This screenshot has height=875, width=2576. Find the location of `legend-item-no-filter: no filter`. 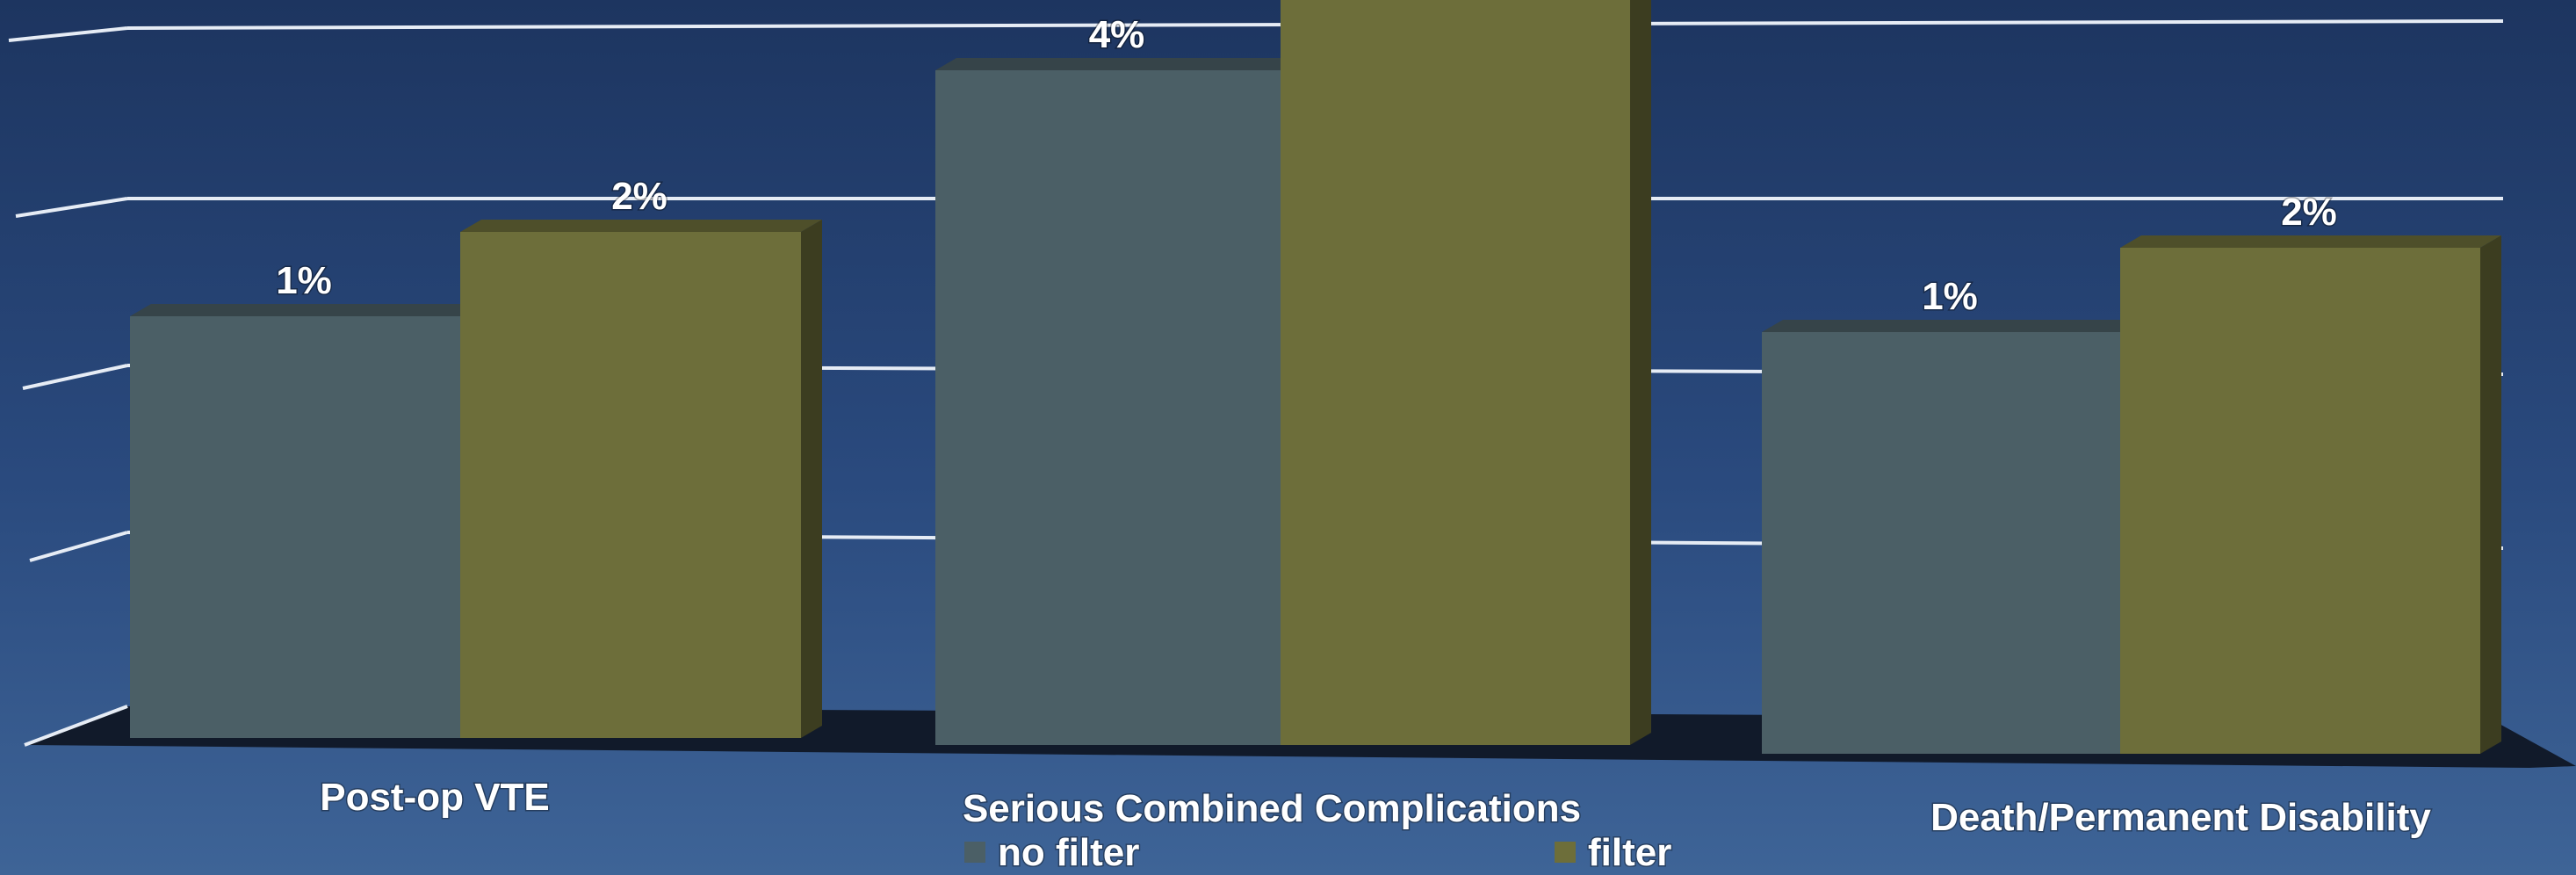

legend-item-no-filter: no filter is located at coordinates (1052, 853).